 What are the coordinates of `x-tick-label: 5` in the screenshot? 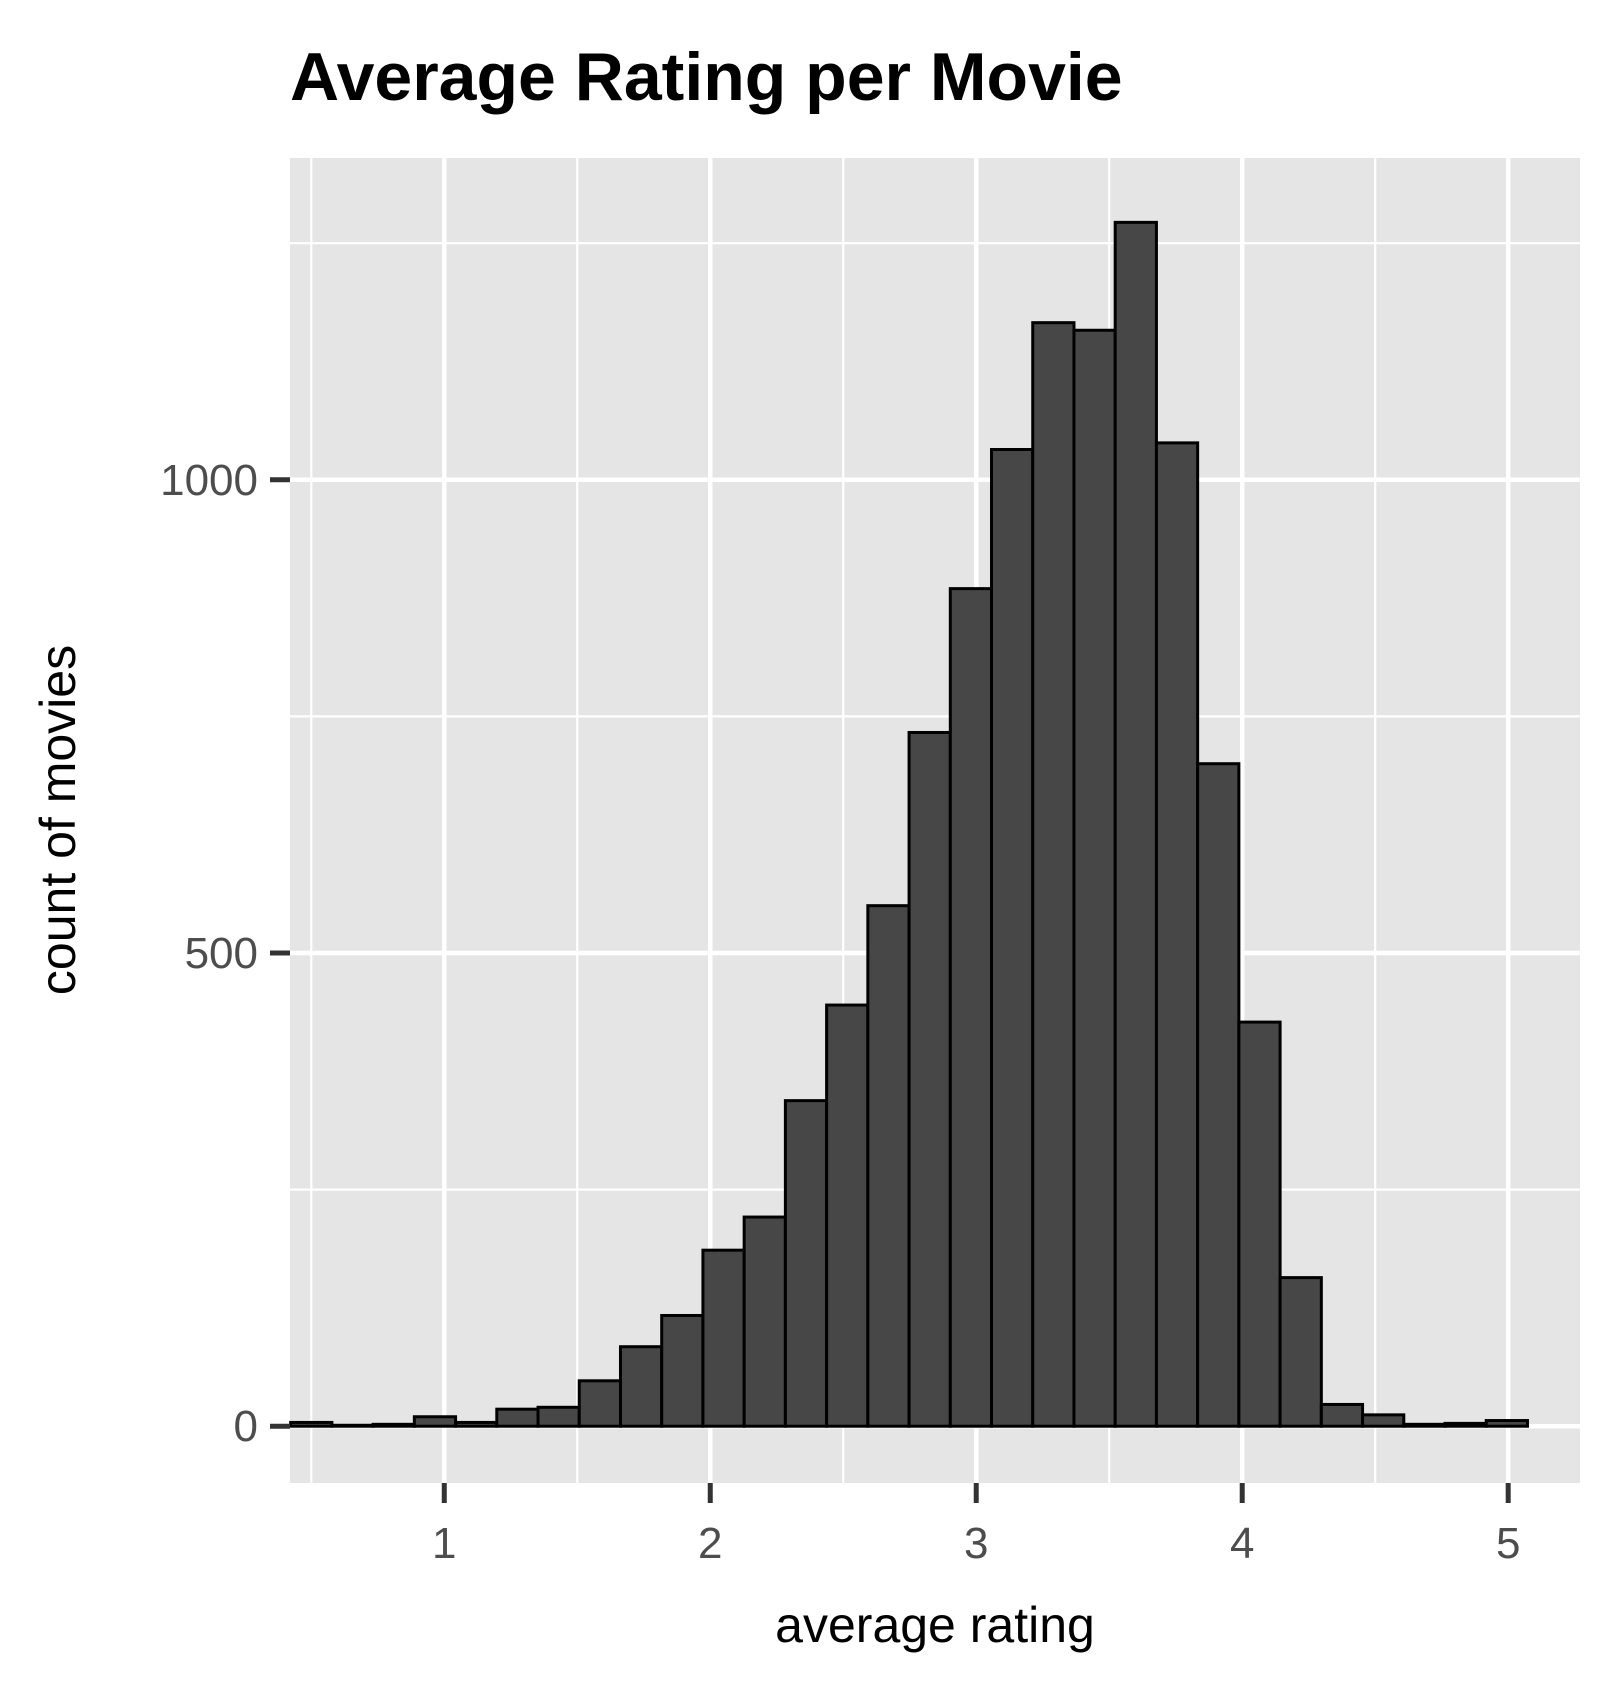 It's located at (1508, 1543).